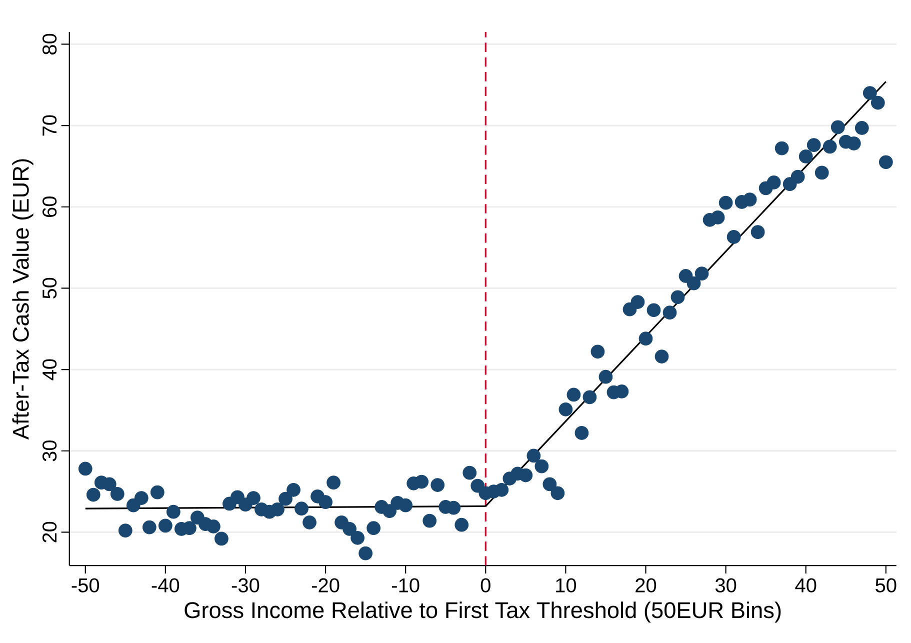 The height and width of the screenshot is (643, 911). Describe the element at coordinates (49, 532) in the screenshot. I see `y-tick-label: 20` at that location.